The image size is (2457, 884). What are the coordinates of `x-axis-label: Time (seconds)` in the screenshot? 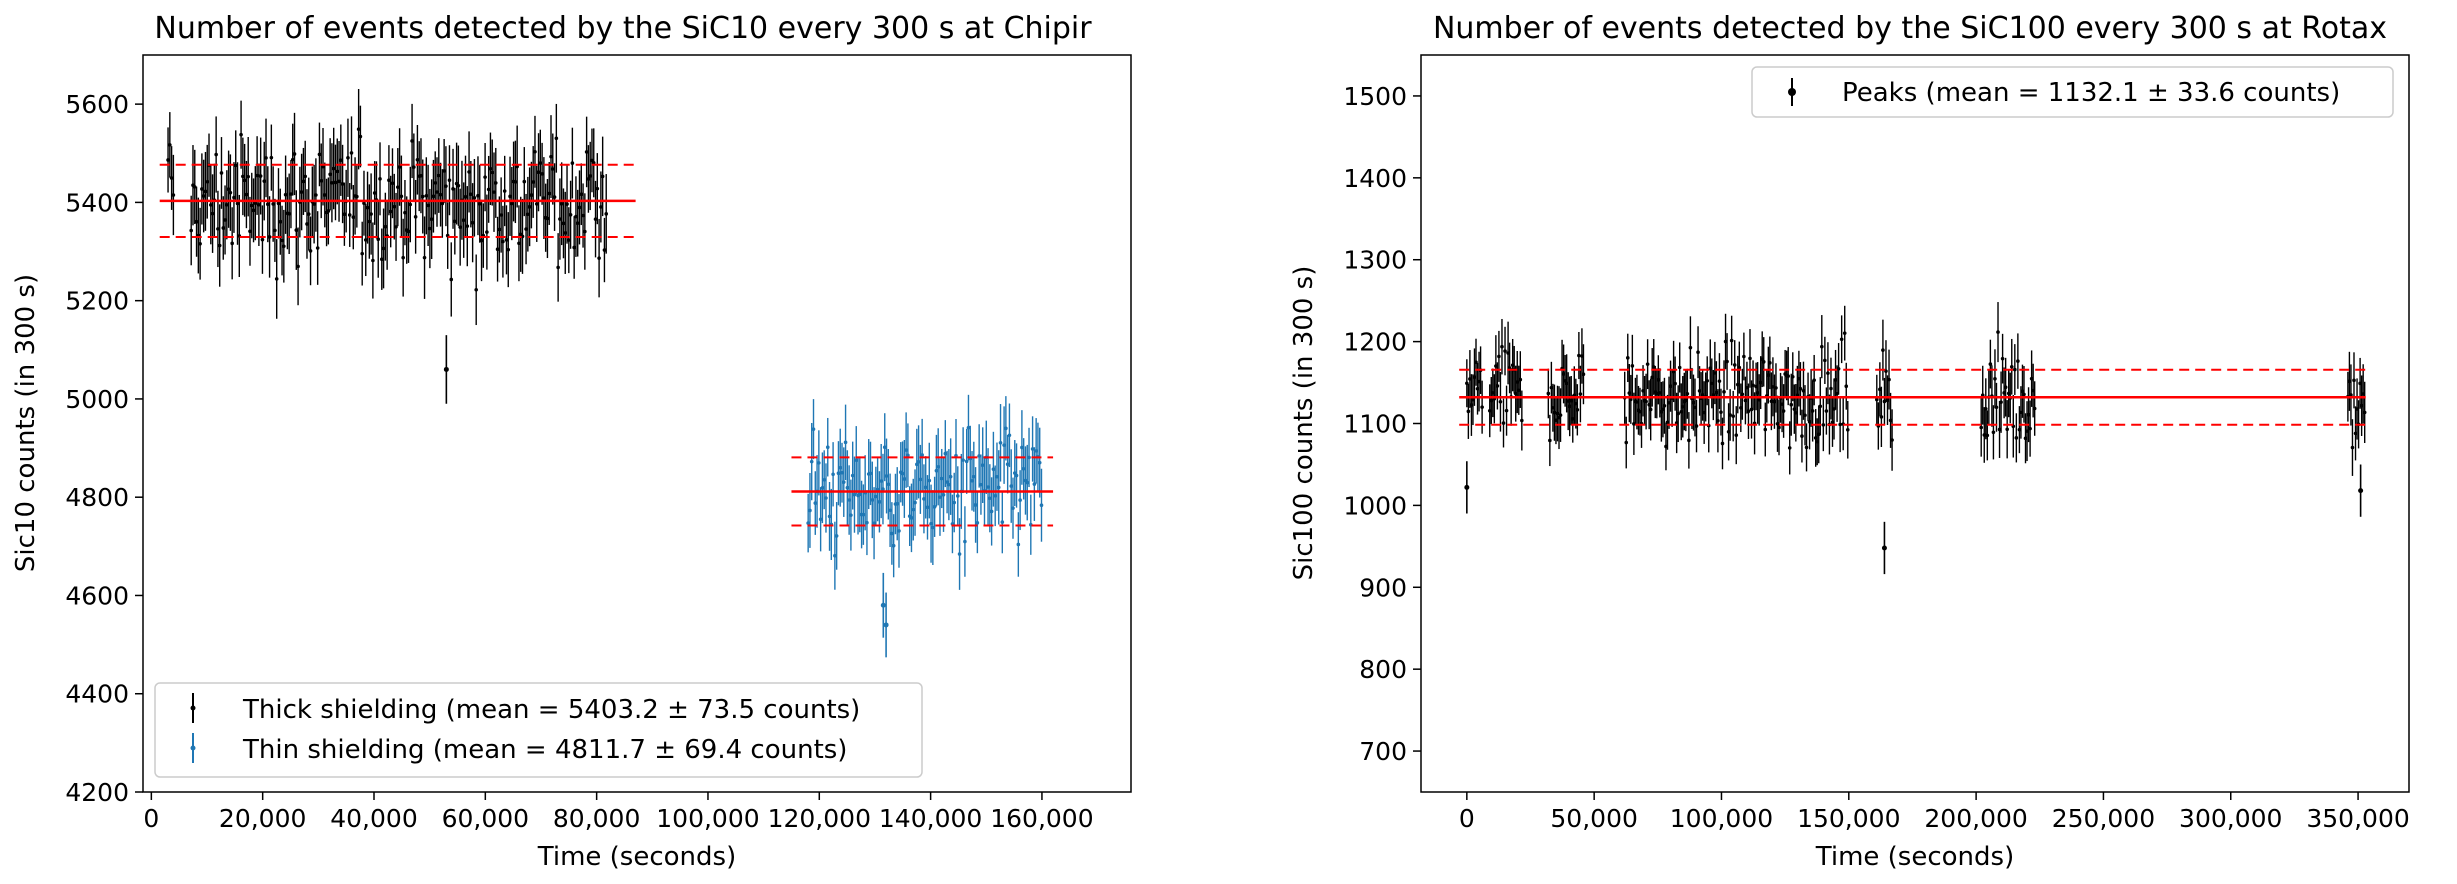 It's located at (1914, 857).